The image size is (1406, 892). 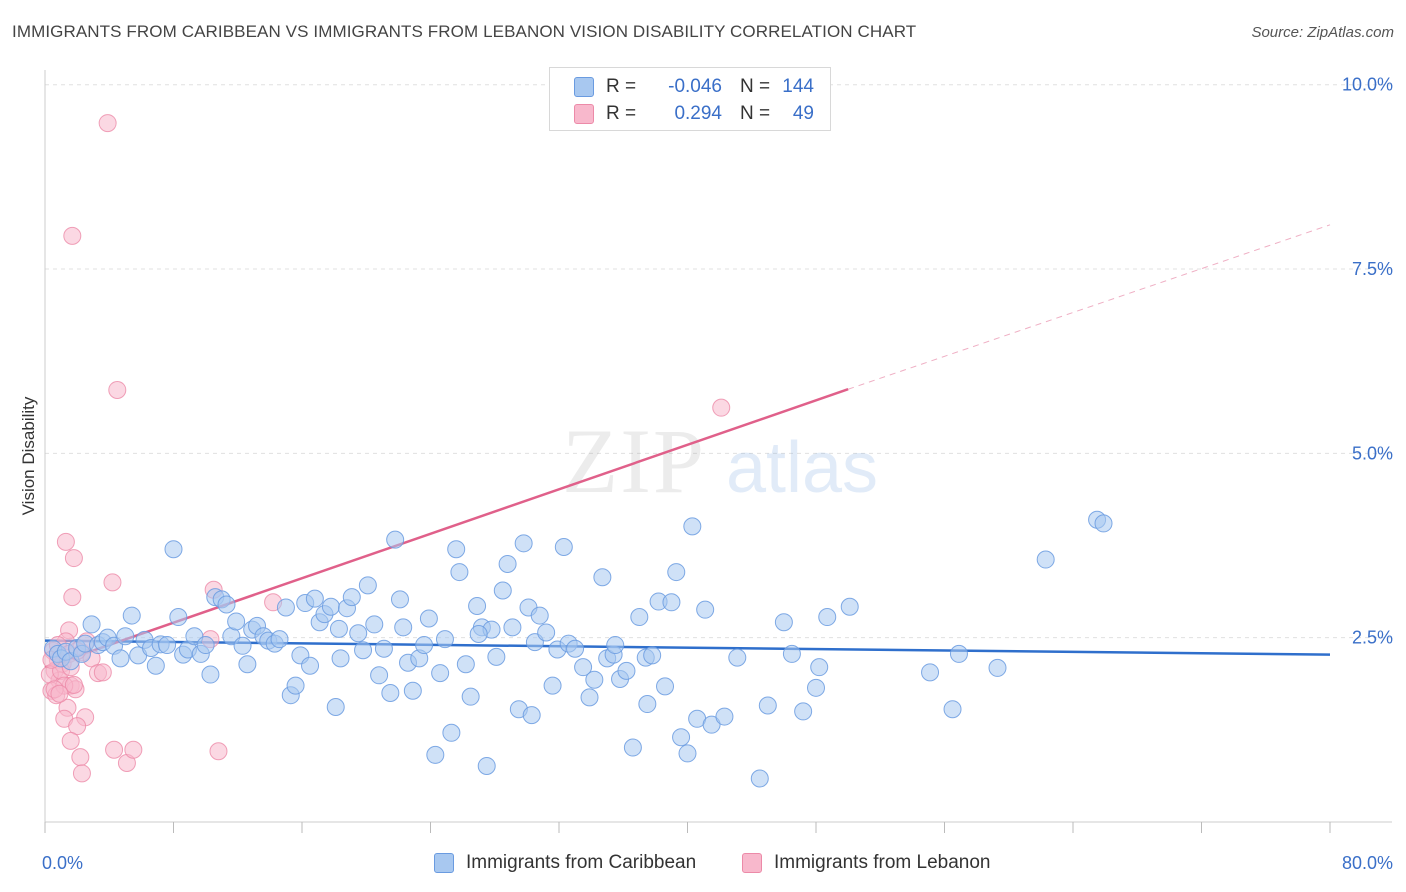 I want to click on y-tick-label: 5.0%, so click(x=1372, y=453).